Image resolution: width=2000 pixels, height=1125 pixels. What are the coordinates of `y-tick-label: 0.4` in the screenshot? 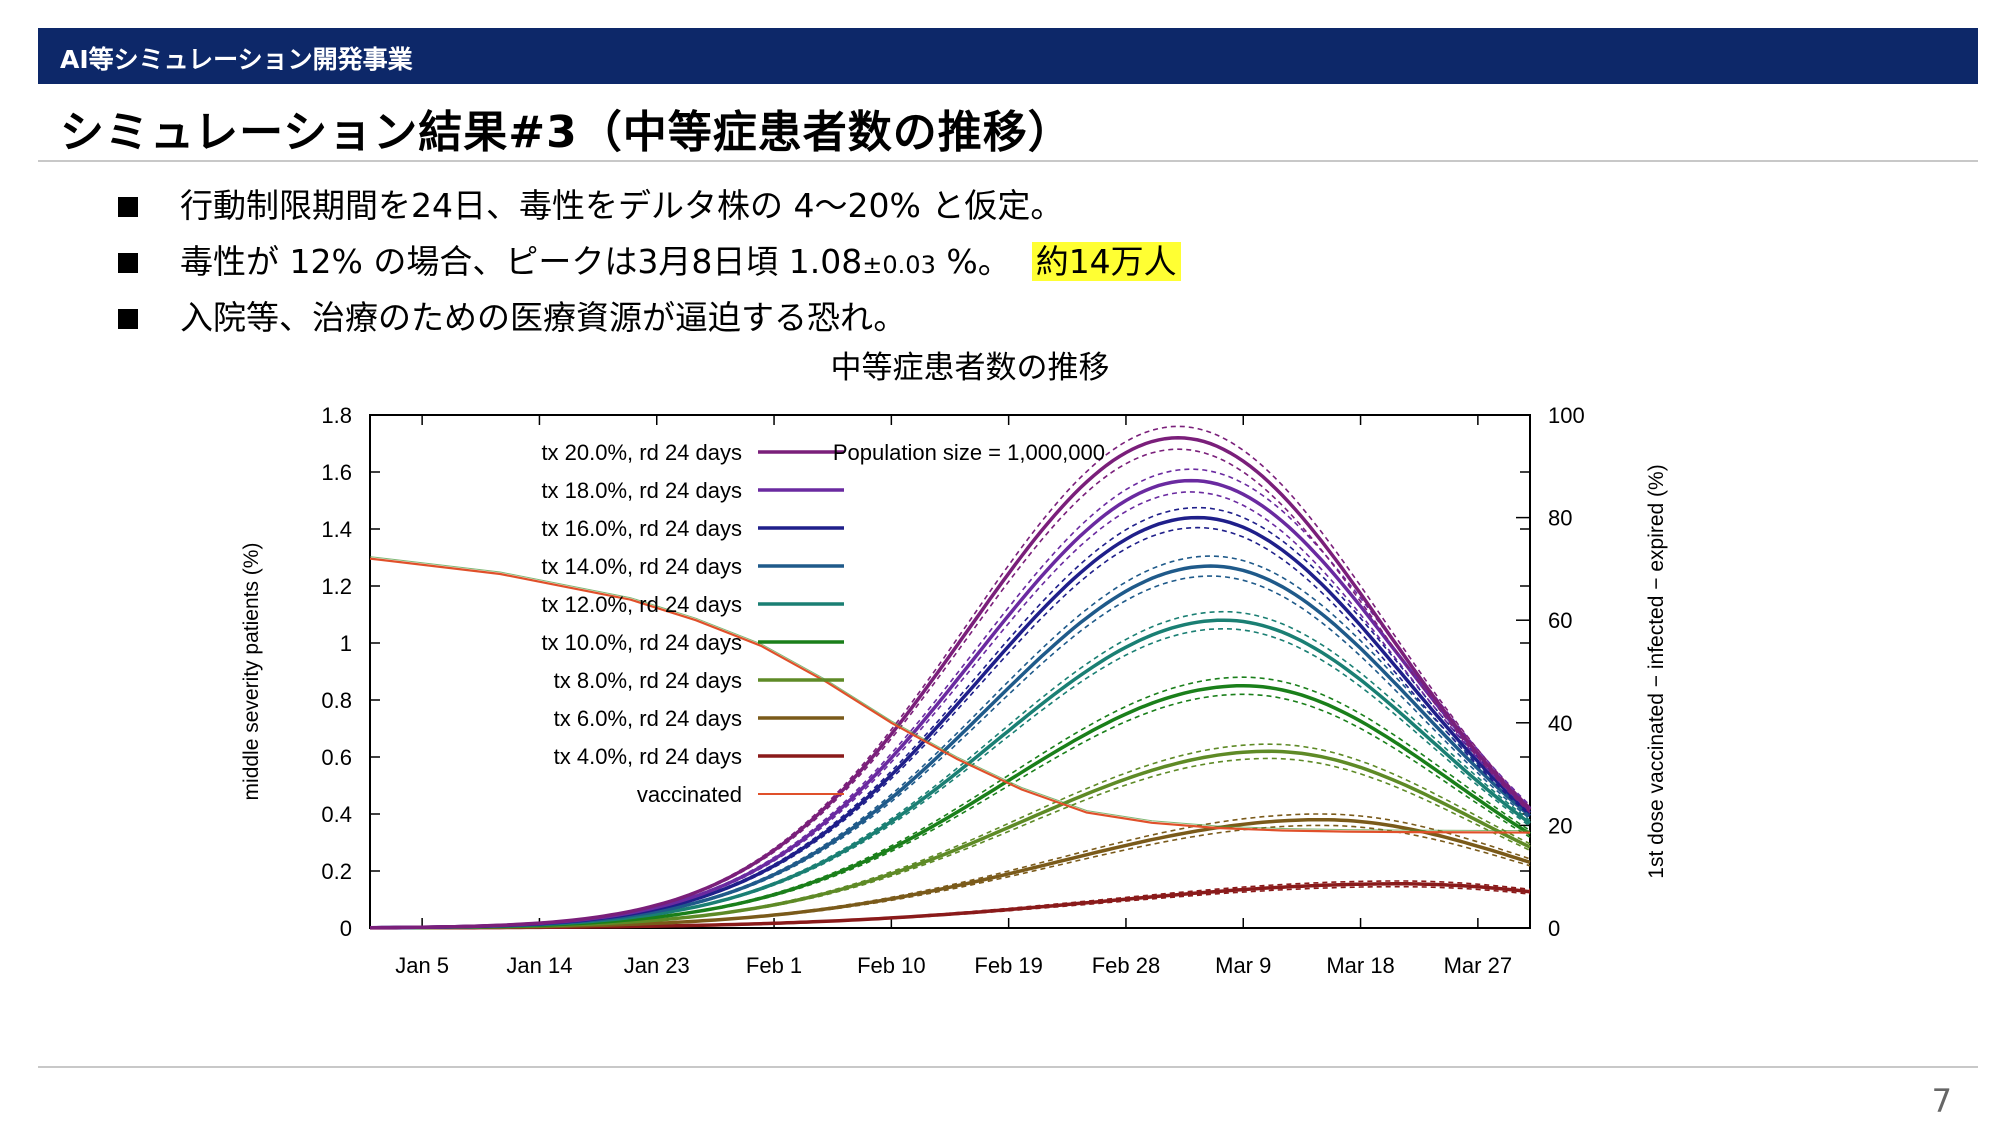 It's located at (336, 814).